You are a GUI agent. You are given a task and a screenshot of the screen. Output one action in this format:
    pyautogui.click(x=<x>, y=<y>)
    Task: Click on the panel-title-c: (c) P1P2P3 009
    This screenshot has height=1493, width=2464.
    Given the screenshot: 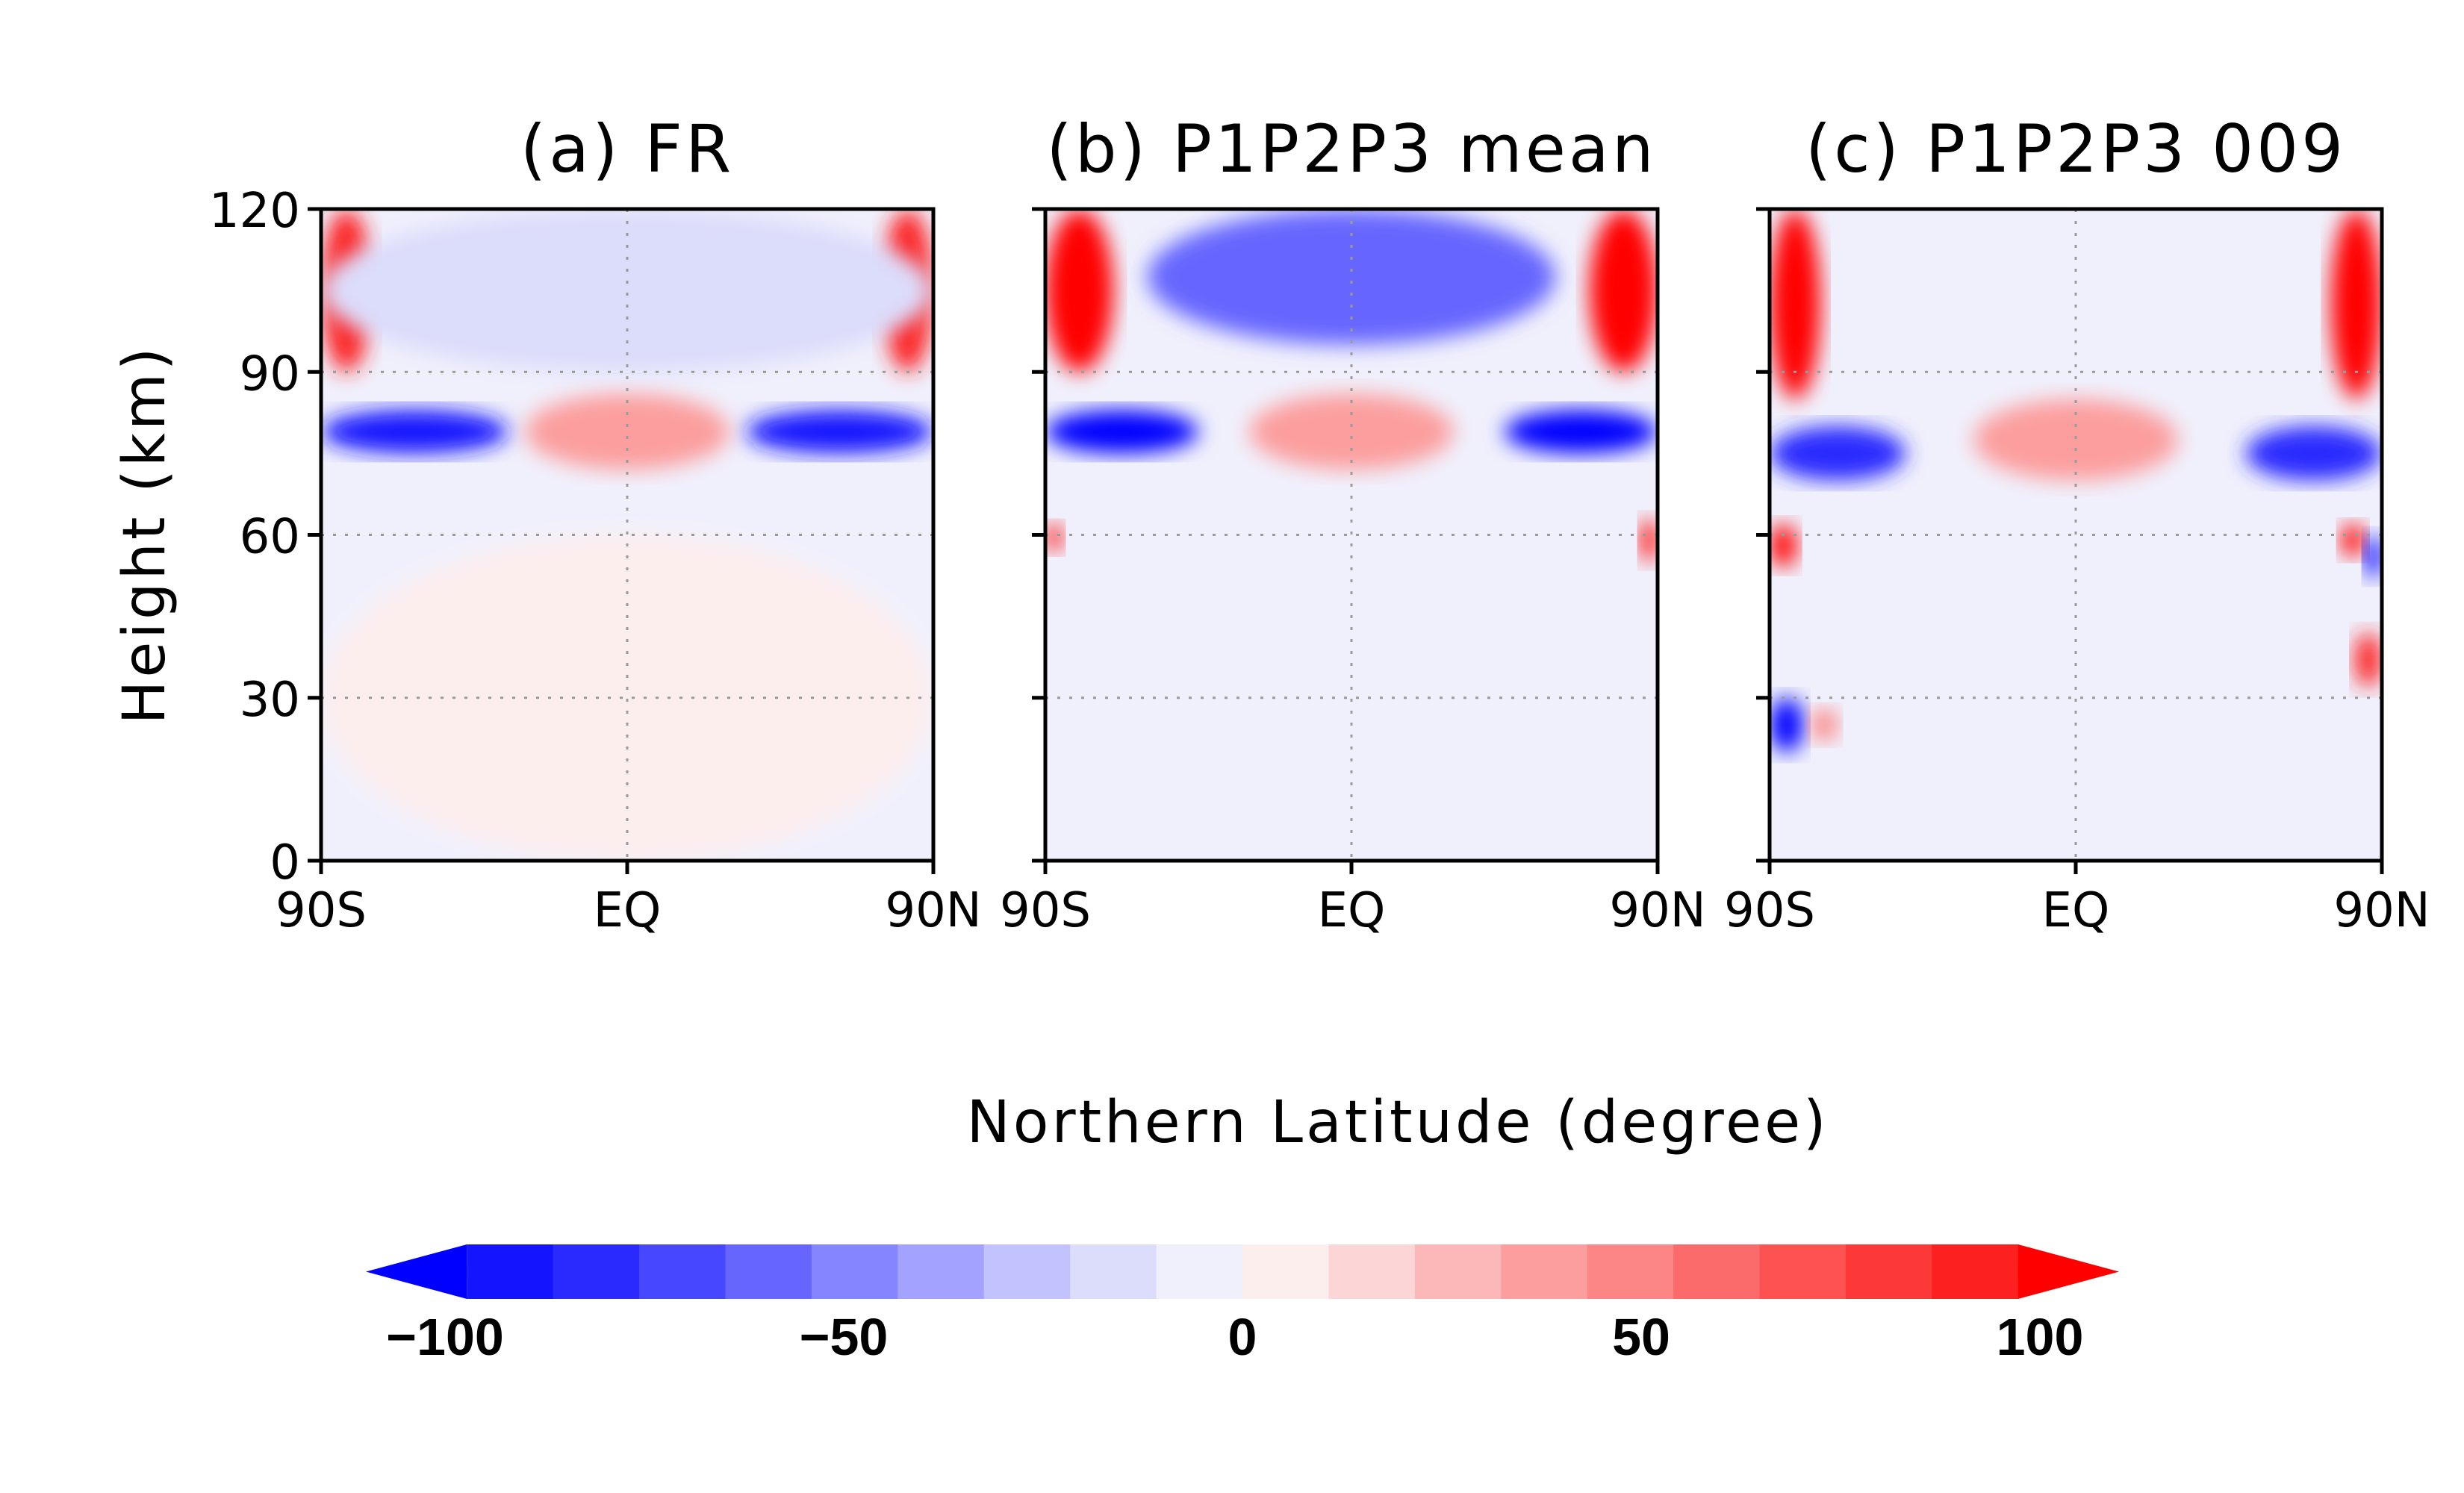 What is the action you would take?
    pyautogui.click(x=2075, y=149)
    